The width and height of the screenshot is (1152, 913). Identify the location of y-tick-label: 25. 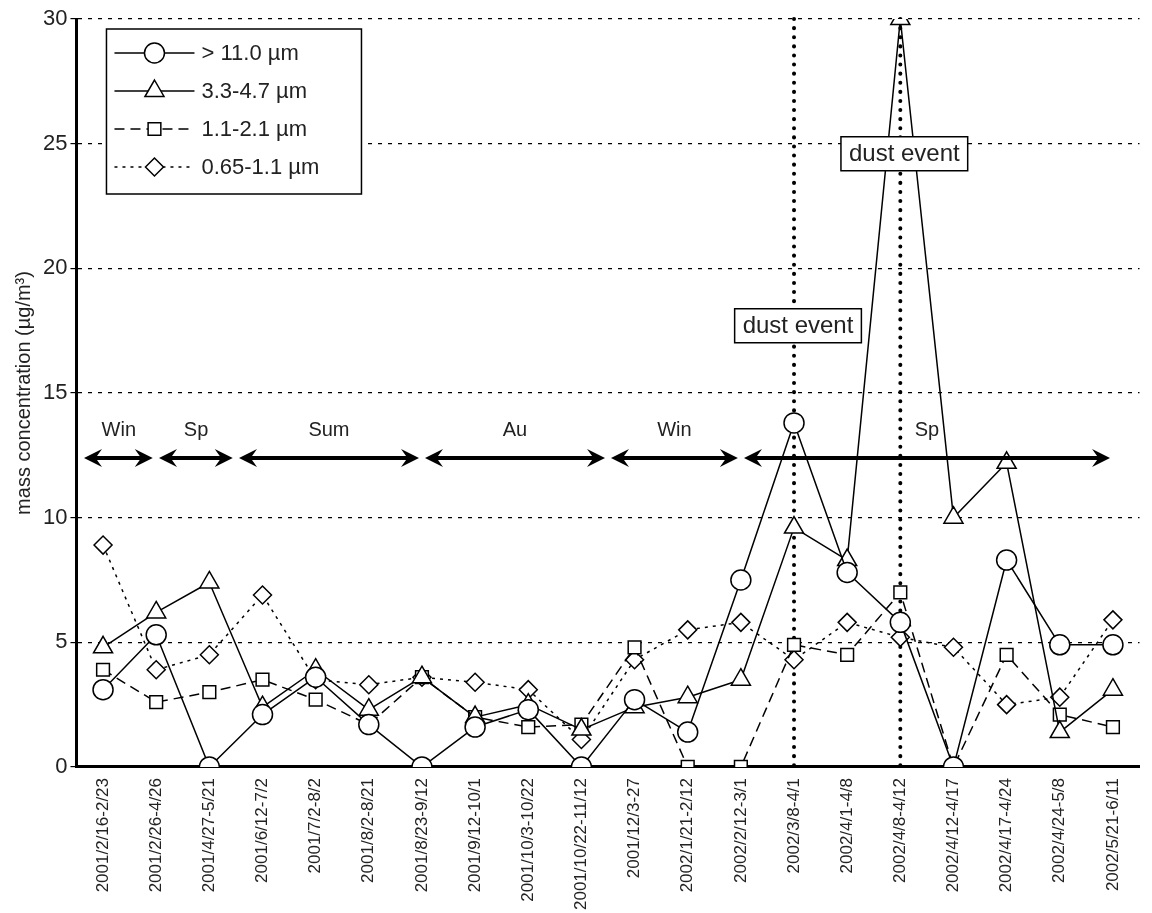
(55, 142).